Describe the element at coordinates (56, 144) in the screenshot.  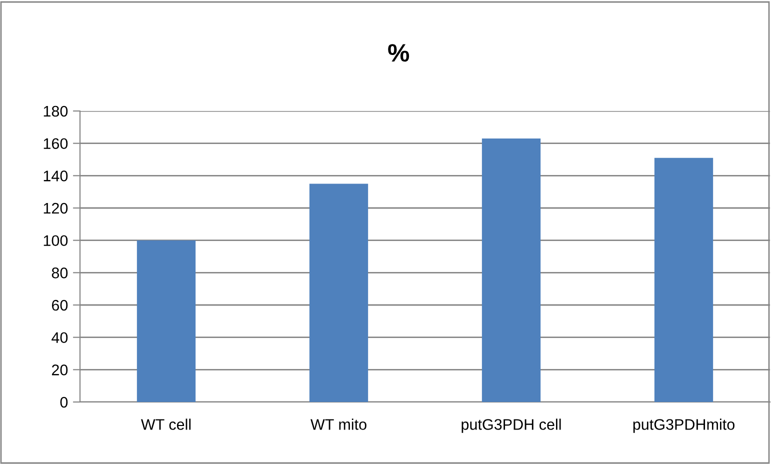
I see `y-tick-label: 160` at that location.